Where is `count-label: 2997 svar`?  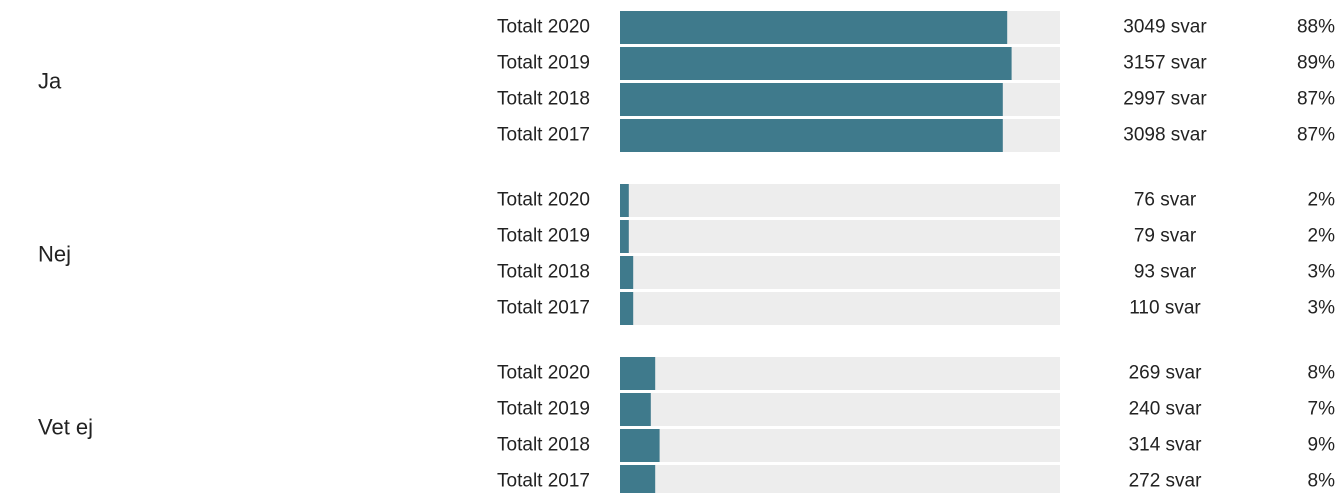
count-label: 2997 svar is located at coordinates (1165, 99).